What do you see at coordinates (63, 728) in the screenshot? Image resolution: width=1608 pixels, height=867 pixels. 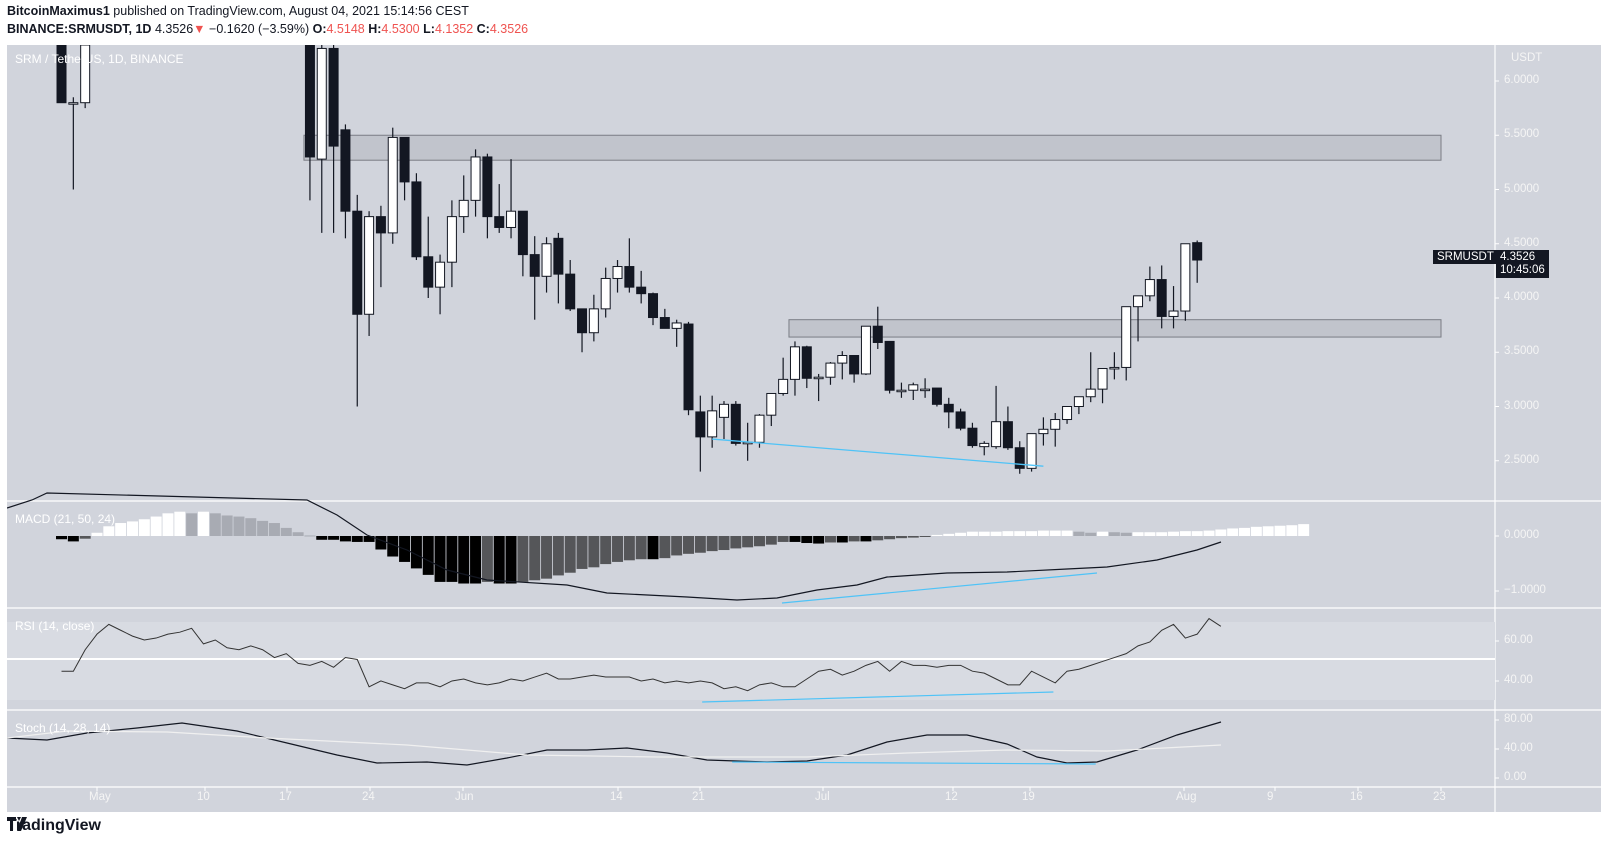 I see `stoch-label: Stoch (14, 28, 14)` at bounding box center [63, 728].